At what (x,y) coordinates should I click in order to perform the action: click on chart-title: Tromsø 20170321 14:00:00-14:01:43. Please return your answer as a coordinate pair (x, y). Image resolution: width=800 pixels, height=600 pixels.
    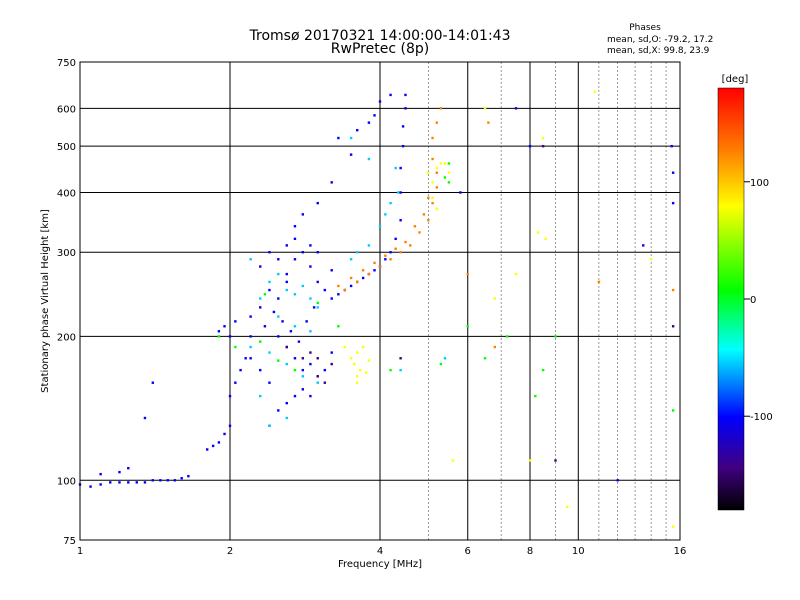
    Looking at the image, I should click on (380, 36).